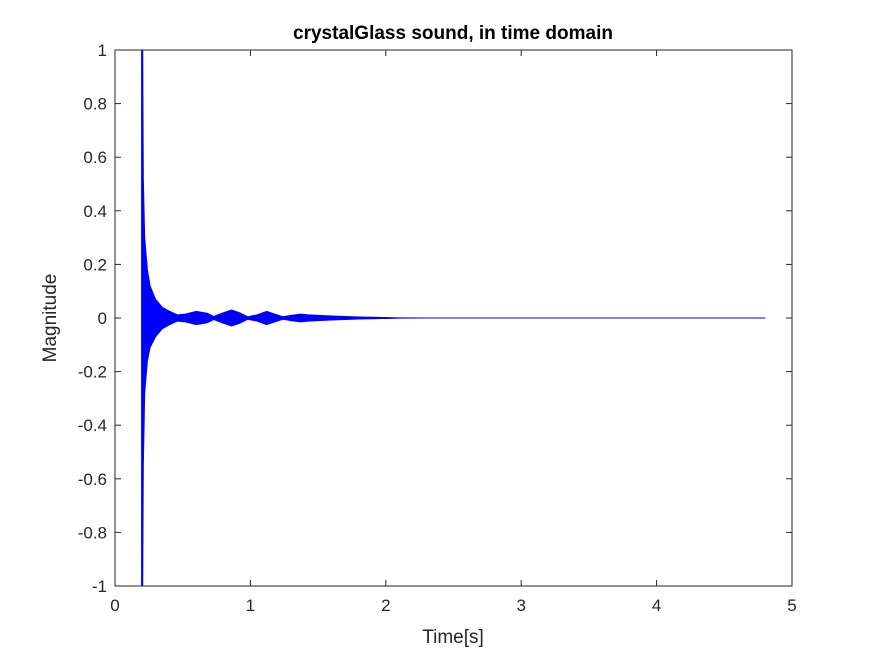  What do you see at coordinates (114, 605) in the screenshot?
I see `x-tick-label: 0` at bounding box center [114, 605].